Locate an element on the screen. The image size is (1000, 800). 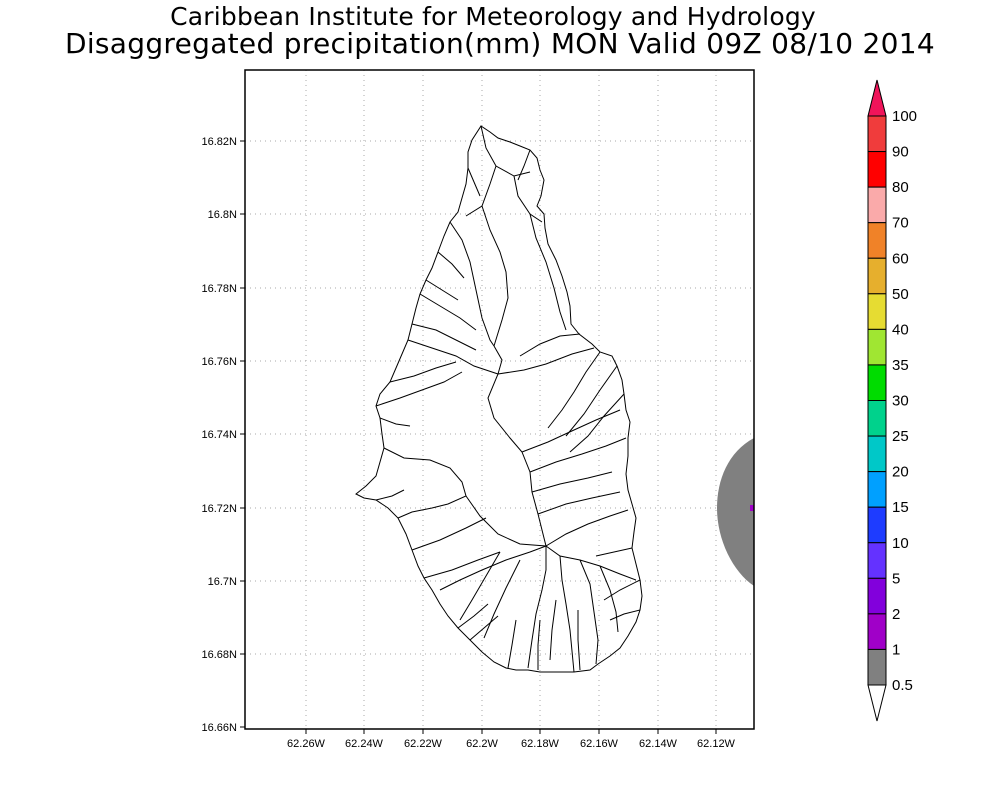
colorbar-label: 20 is located at coordinates (900, 472).